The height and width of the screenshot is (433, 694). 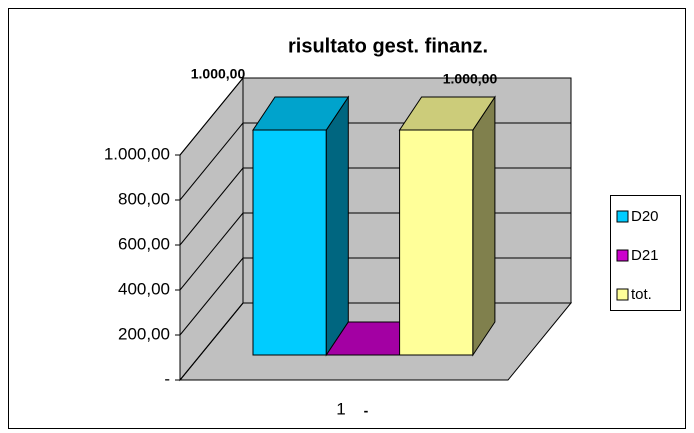 What do you see at coordinates (167, 378) in the screenshot?
I see `y-tick-label: -` at bounding box center [167, 378].